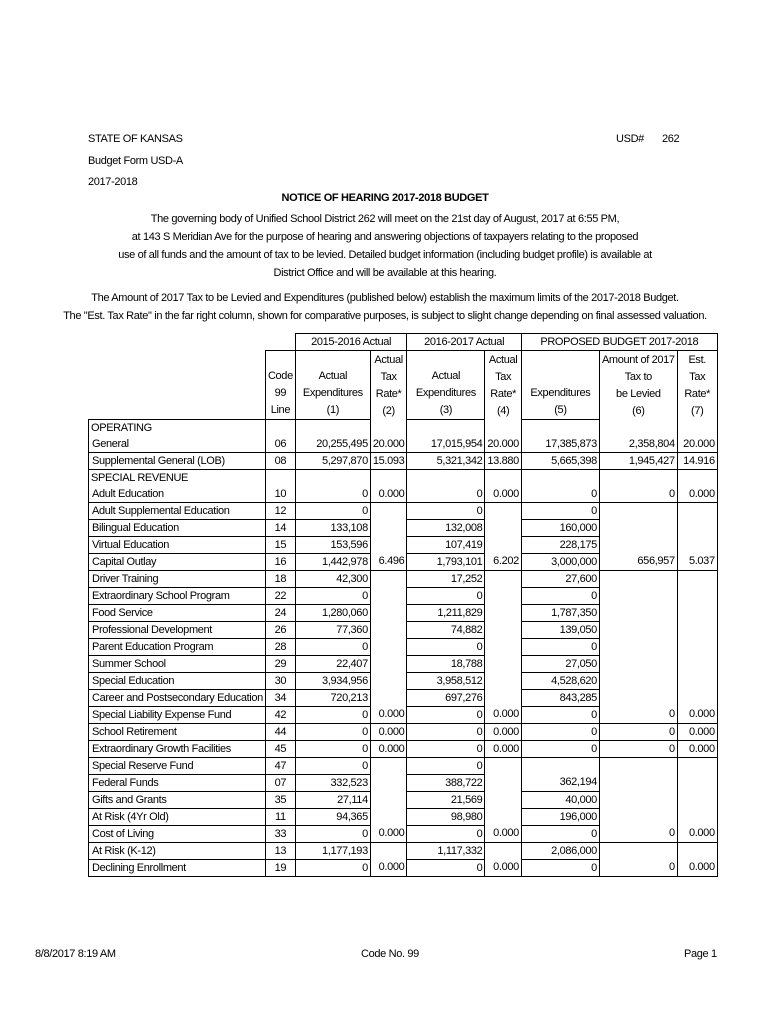 The height and width of the screenshot is (1024, 770). Describe the element at coordinates (280, 494) in the screenshot. I see `row-code: 10` at that location.